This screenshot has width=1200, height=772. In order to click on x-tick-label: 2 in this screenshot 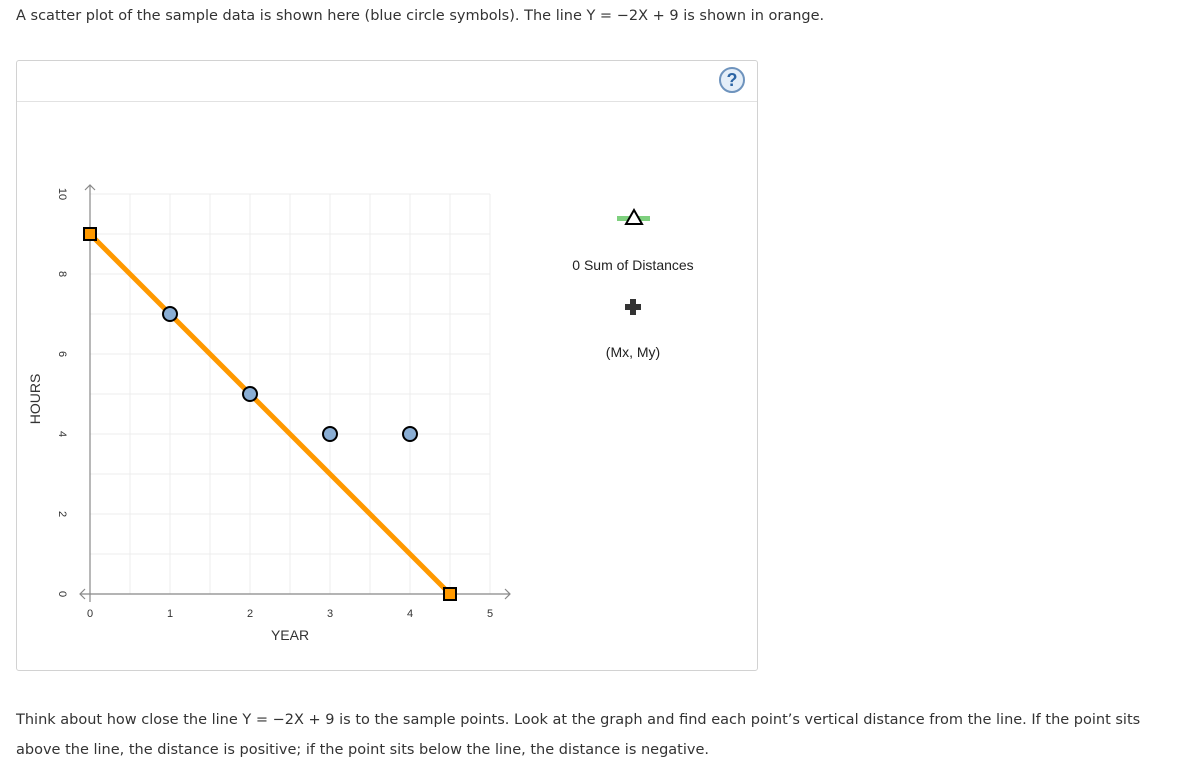, I will do `click(250, 614)`.